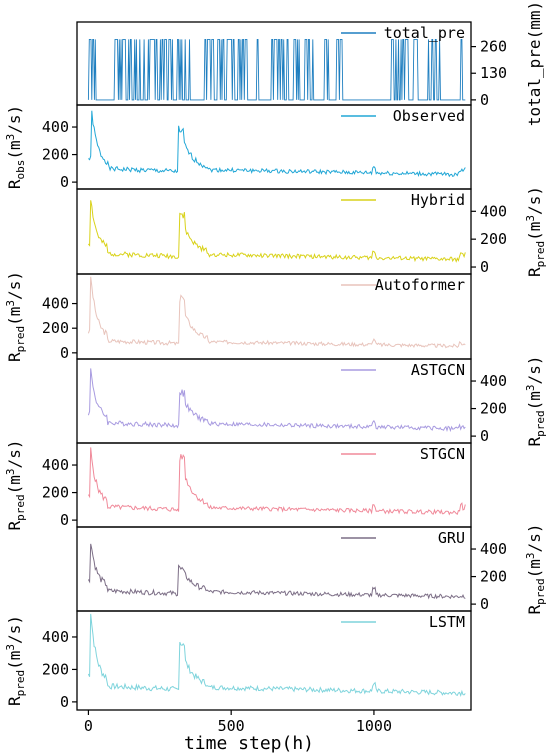  What do you see at coordinates (276, 69) in the screenshot?
I see `series-line-total_pre` at bounding box center [276, 69].